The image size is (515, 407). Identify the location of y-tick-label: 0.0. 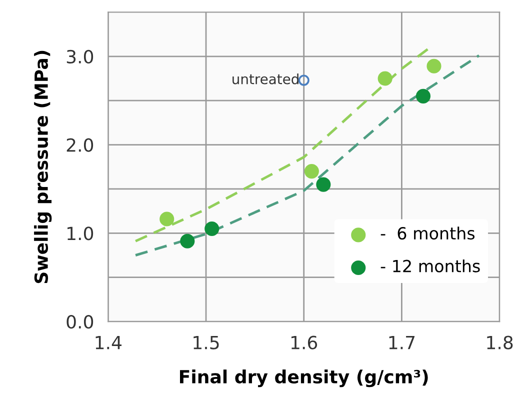
(80, 321).